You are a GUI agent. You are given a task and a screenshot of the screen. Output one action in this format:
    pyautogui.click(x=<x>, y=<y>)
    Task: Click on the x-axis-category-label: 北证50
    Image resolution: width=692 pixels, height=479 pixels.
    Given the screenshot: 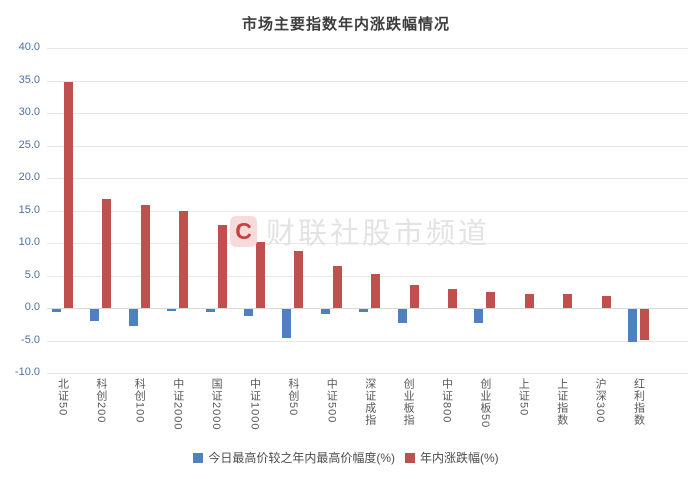 What is the action you would take?
    pyautogui.click(x=62, y=397)
    